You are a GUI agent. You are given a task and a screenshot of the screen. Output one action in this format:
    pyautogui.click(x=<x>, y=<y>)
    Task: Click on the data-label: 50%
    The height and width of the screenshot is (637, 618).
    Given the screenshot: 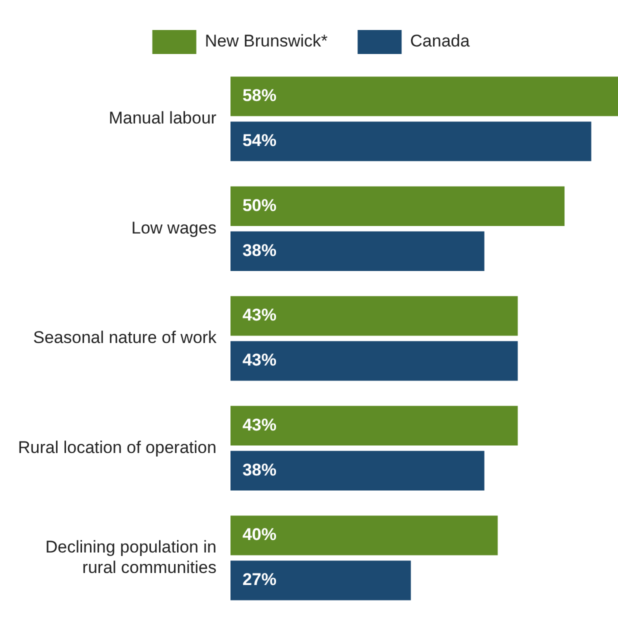 What is the action you would take?
    pyautogui.click(x=259, y=205)
    